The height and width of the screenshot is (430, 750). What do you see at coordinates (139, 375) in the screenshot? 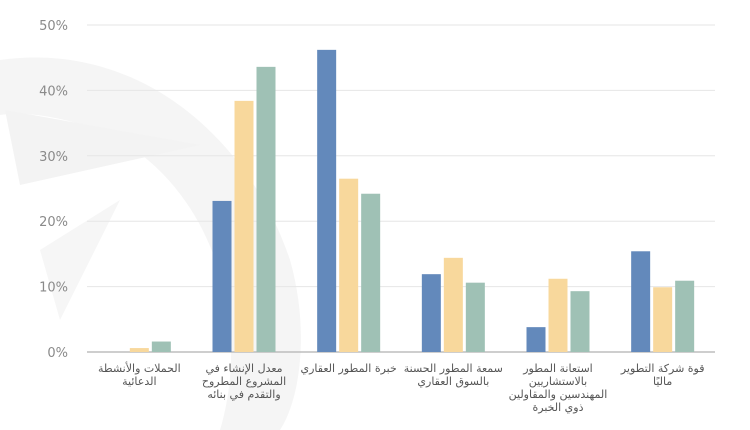
I see `x-category-label: الحملات والأنشطة الدعائية` at bounding box center [139, 375].